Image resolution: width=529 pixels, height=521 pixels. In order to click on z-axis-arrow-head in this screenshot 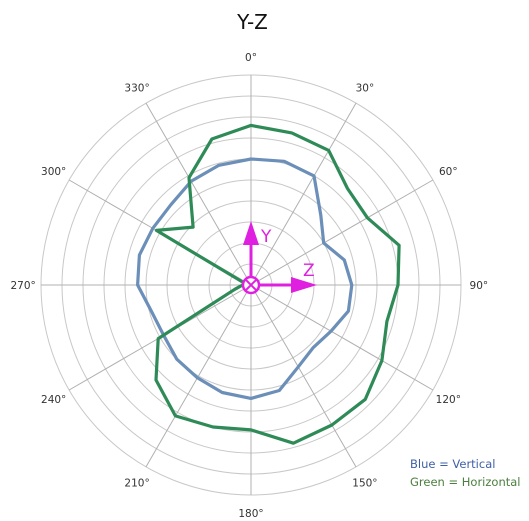, I will do `click(304, 285)`.